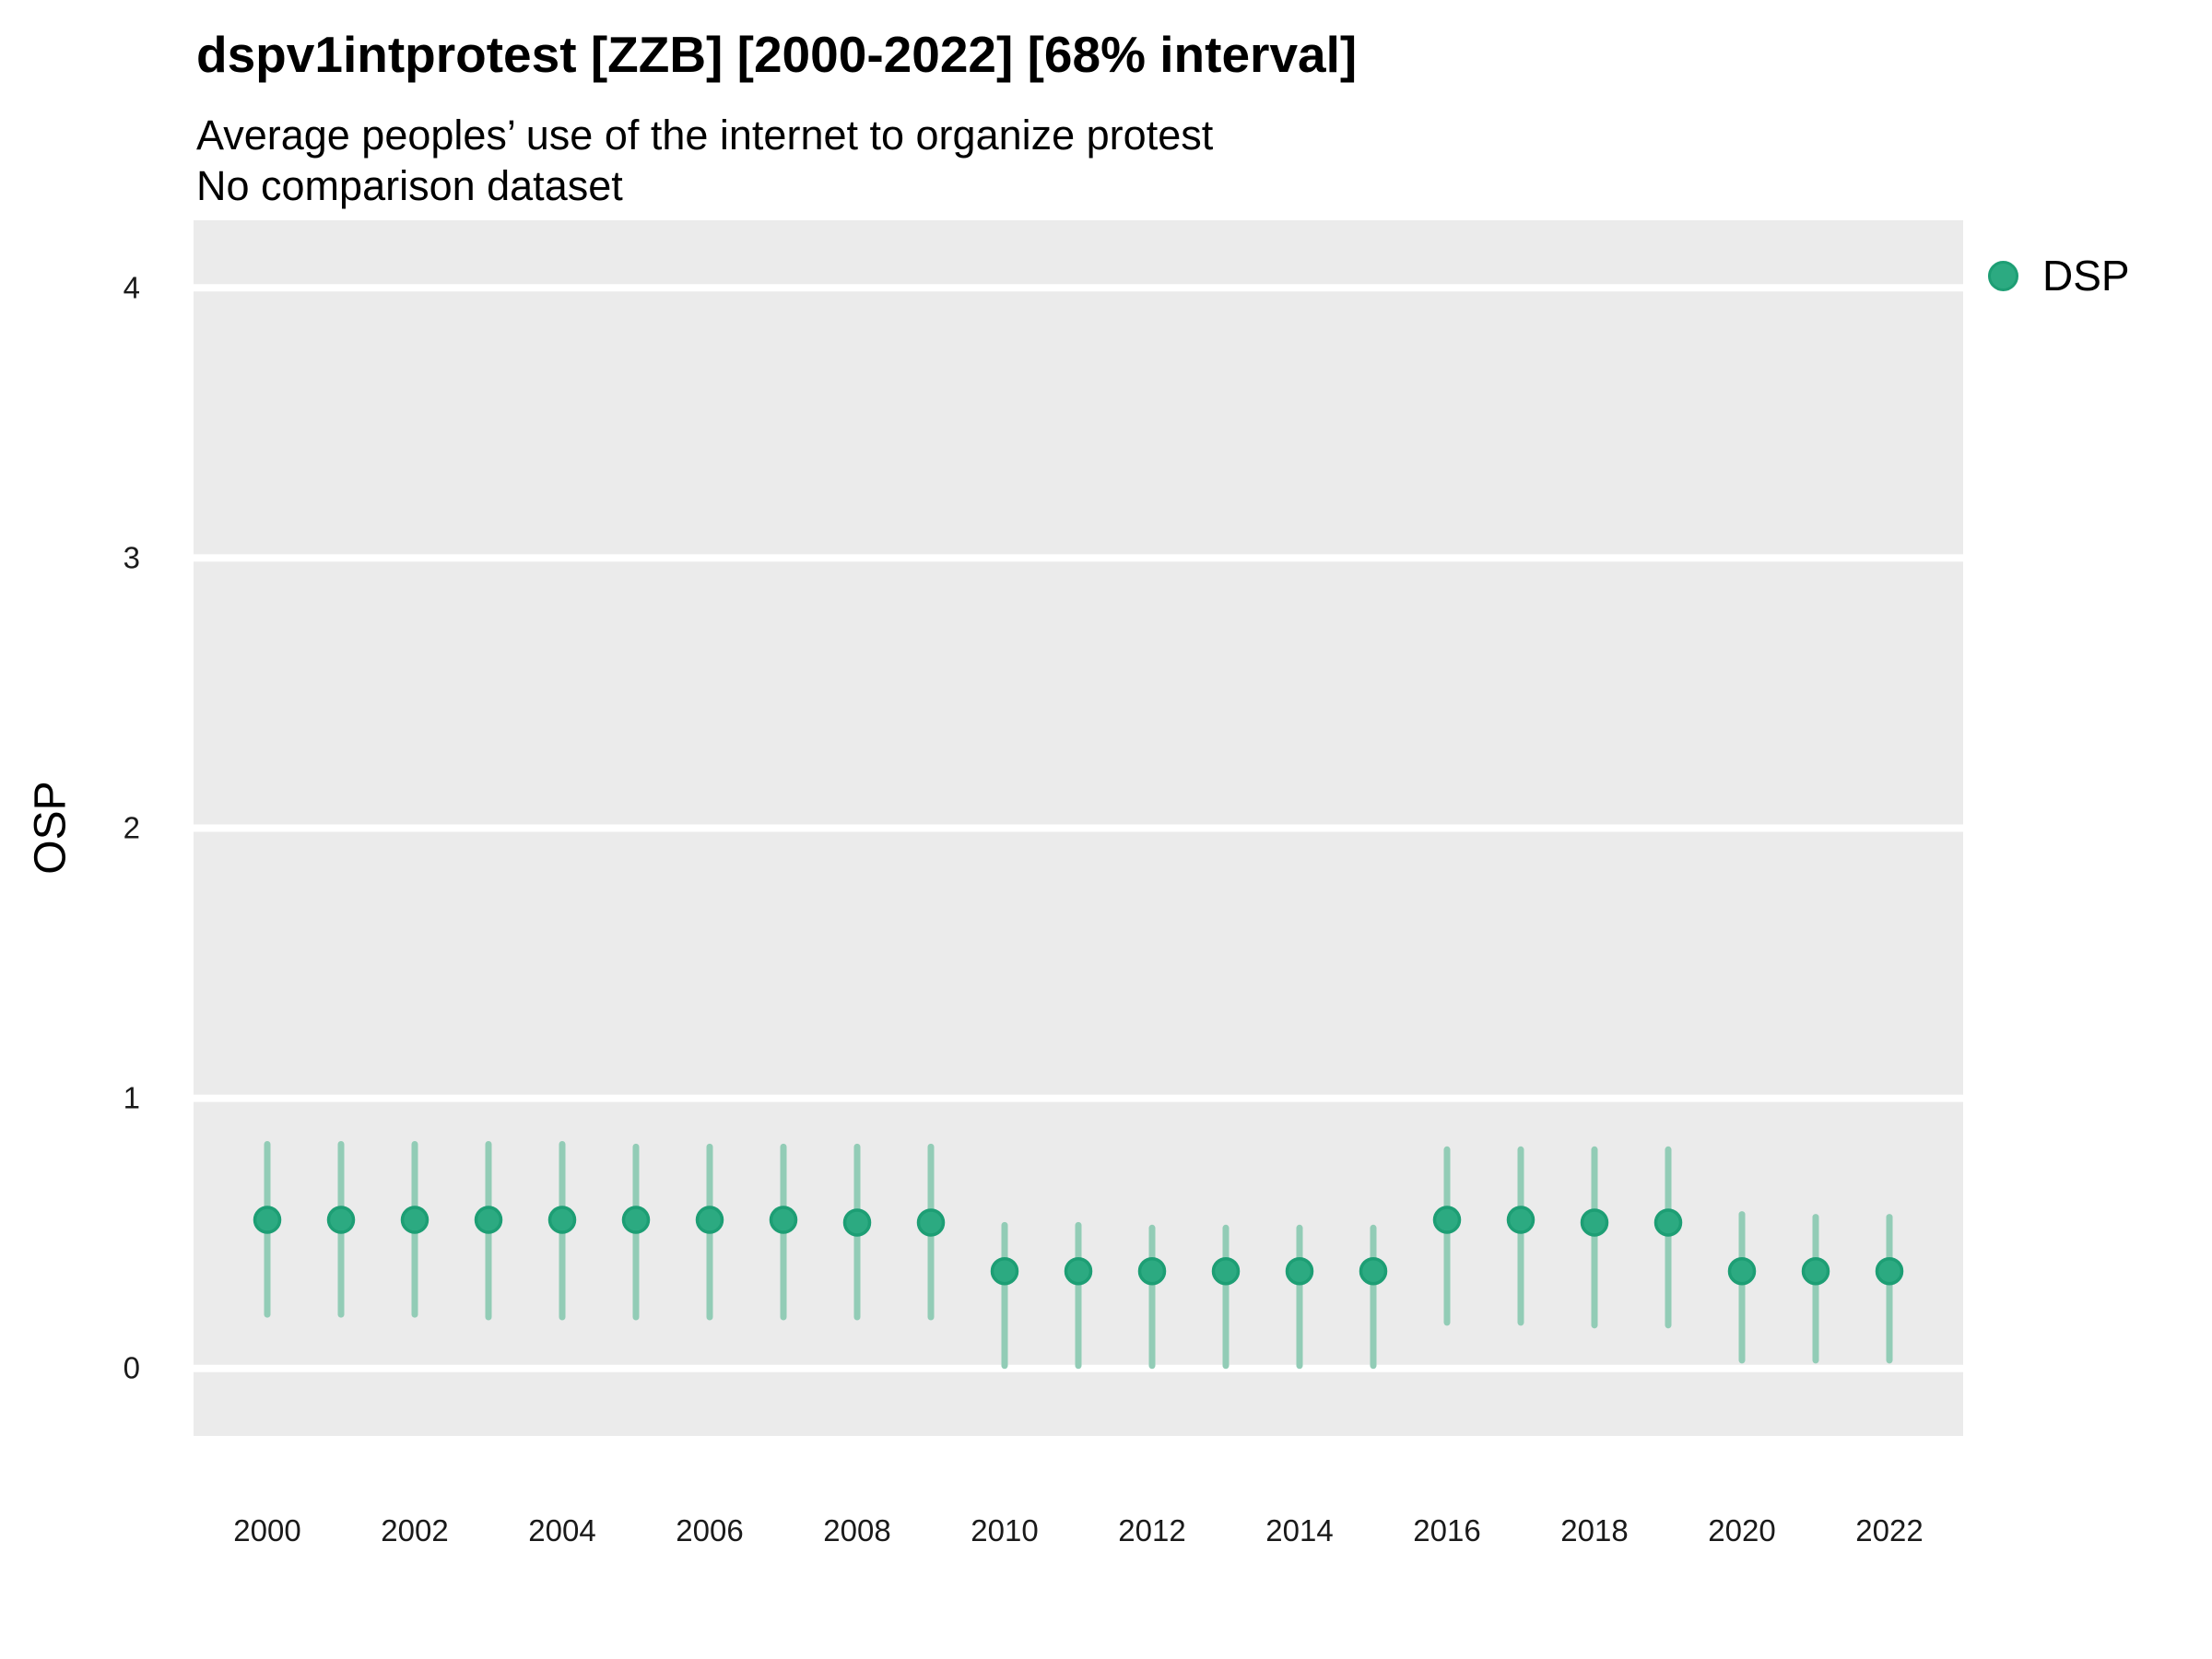  I want to click on legend-label: DSP, so click(2086, 276).